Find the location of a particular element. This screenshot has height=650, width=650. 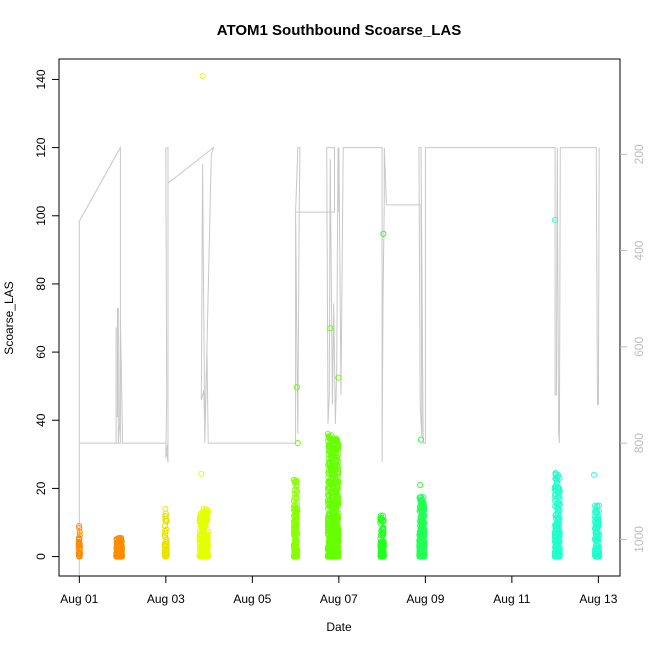

y-tick-label: 20 is located at coordinates (41, 488).